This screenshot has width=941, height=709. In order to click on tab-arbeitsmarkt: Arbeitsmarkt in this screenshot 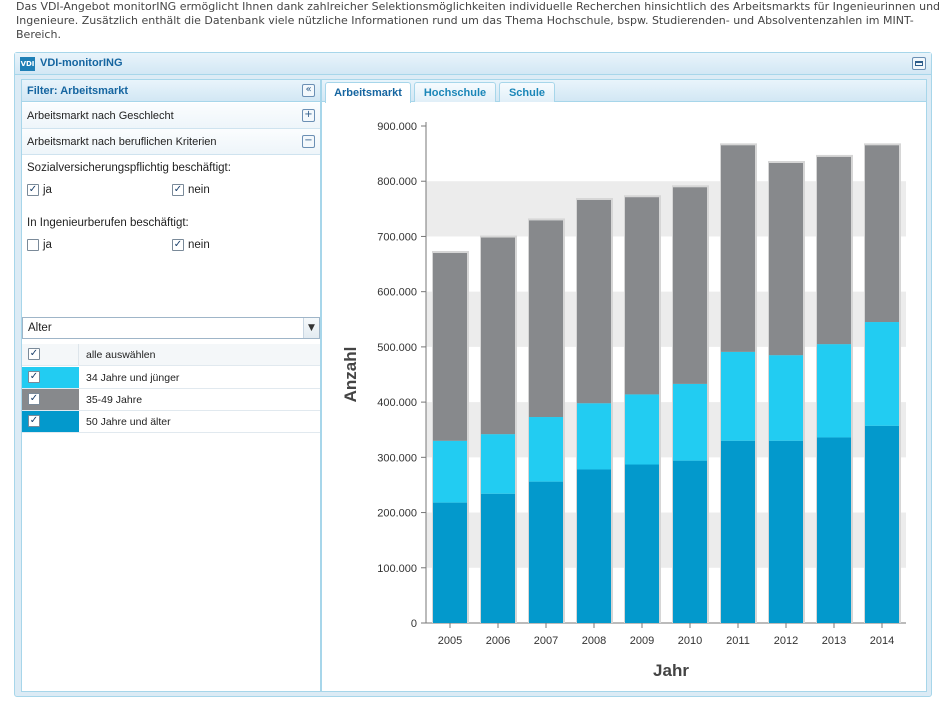, I will do `click(368, 92)`.